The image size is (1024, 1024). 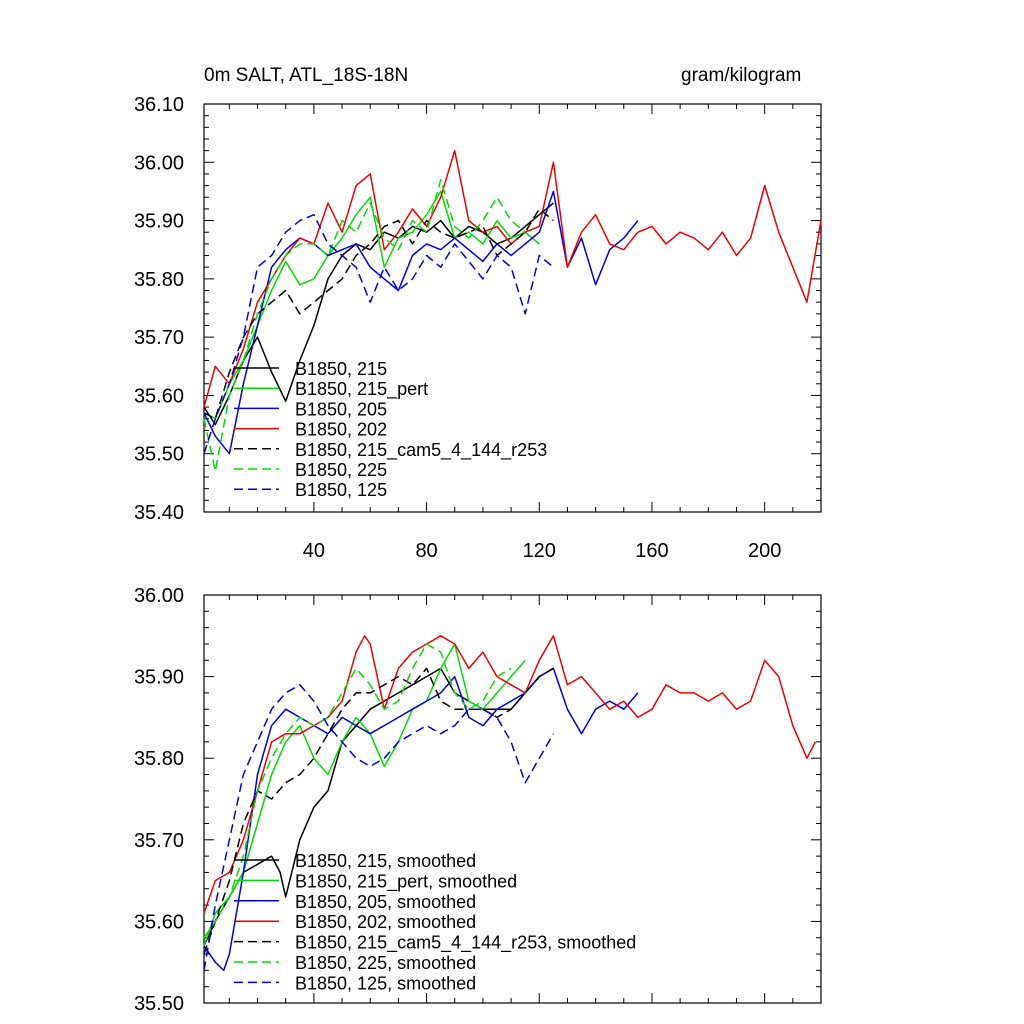 I want to click on y-tick-label: 35.40, so click(x=159, y=513).